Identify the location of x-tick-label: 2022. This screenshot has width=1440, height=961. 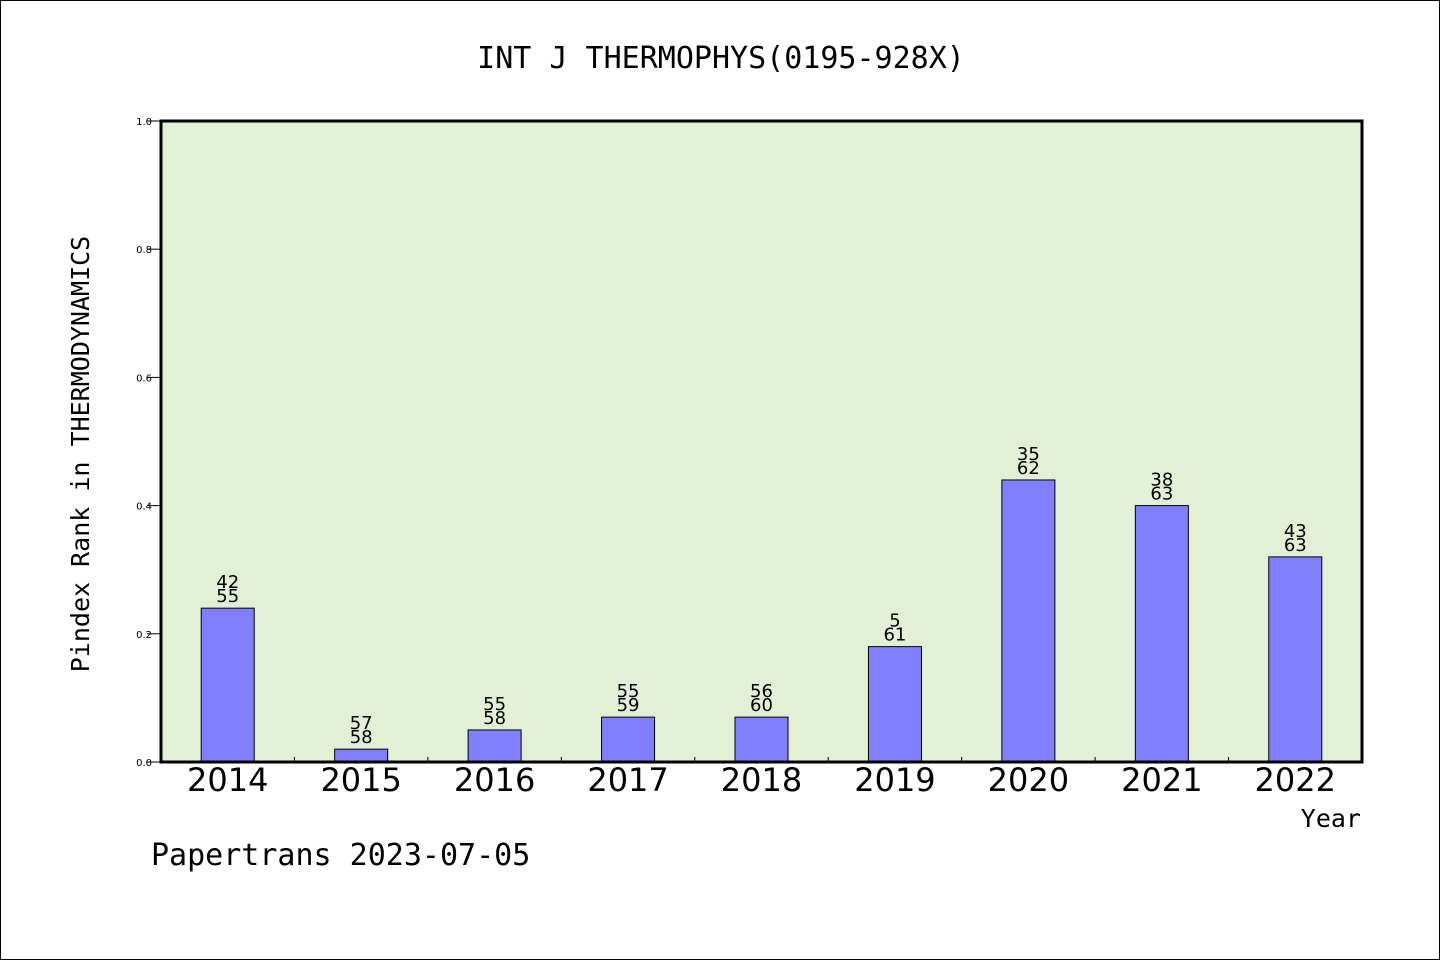
(1295, 780).